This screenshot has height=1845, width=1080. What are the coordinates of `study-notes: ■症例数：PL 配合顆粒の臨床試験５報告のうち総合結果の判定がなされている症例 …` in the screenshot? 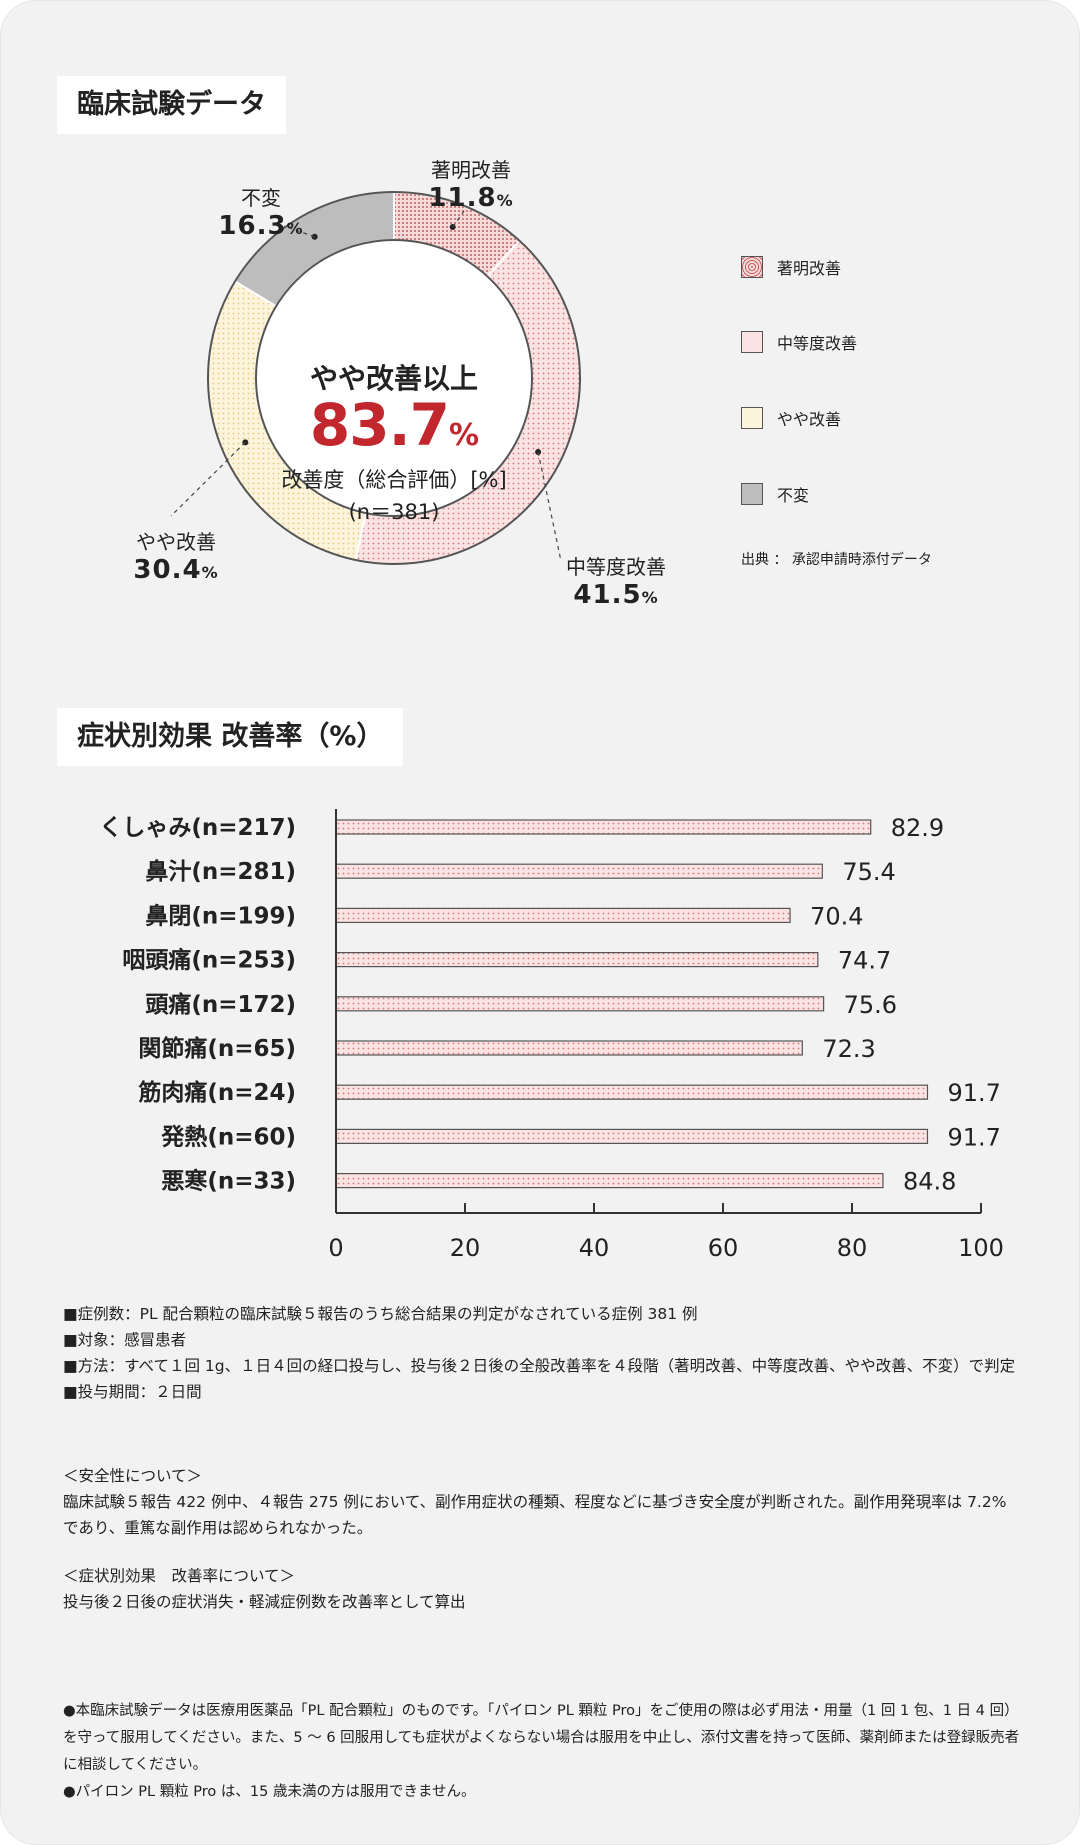 It's located at (543, 1353).